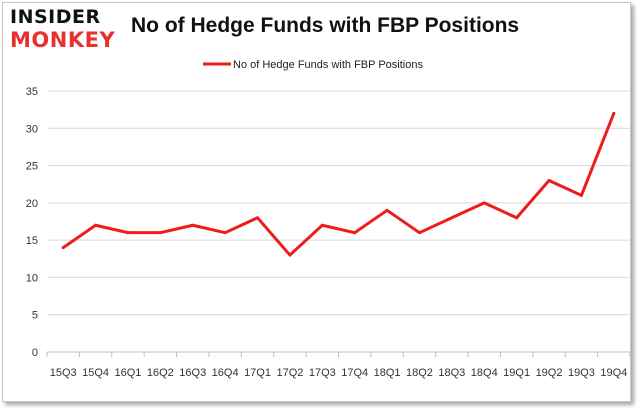 This screenshot has width=637, height=408. I want to click on x-tick-label: 17Q2, so click(289, 373).